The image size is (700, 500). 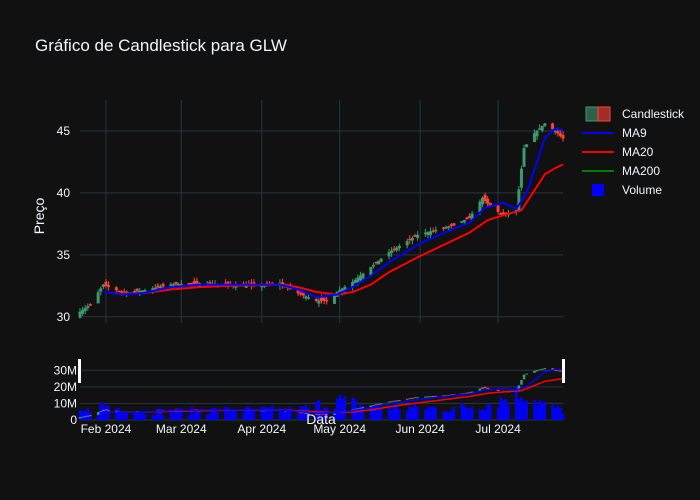 I want to click on legend-item-ma20: MA20, so click(x=618, y=152).